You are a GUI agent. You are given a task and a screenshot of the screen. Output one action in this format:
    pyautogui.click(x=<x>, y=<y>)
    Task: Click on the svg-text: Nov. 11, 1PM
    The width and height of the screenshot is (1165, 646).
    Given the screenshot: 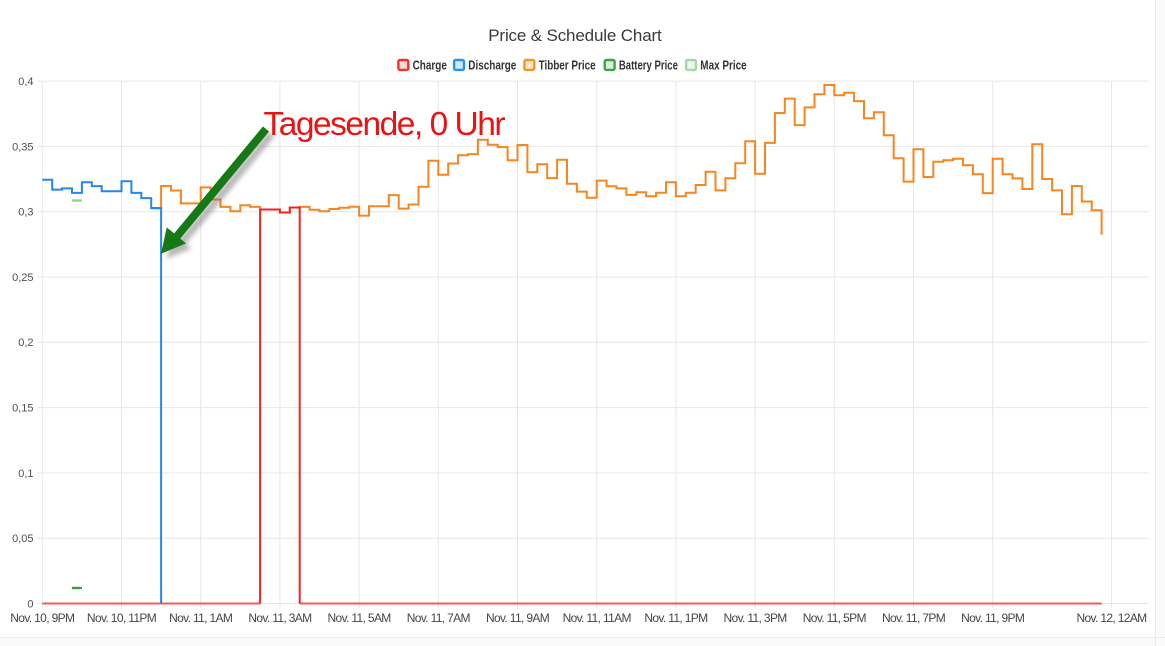 What is the action you would take?
    pyautogui.click(x=676, y=618)
    